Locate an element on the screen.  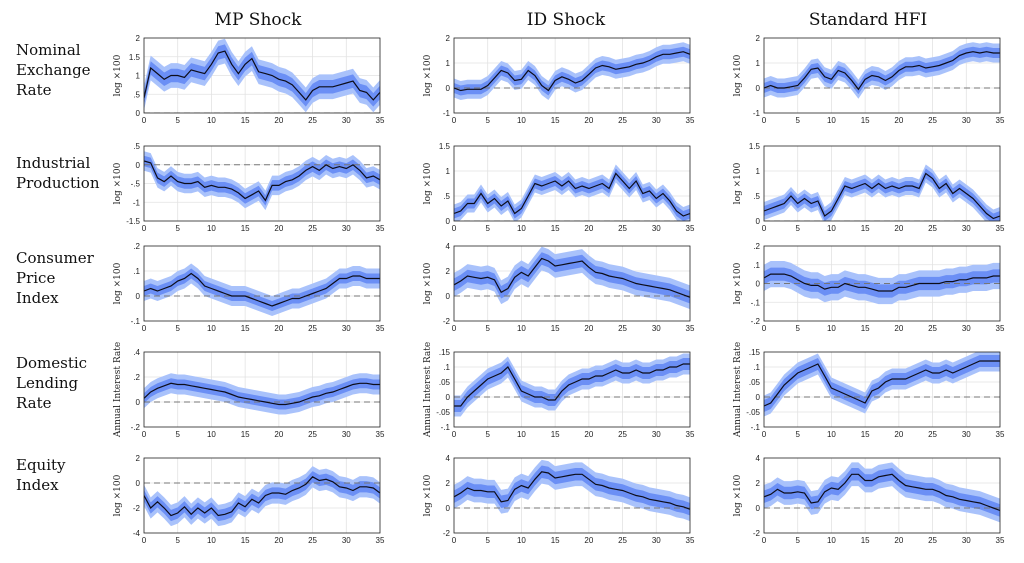
y-tick-label: -4 is located at coordinates (137, 533).